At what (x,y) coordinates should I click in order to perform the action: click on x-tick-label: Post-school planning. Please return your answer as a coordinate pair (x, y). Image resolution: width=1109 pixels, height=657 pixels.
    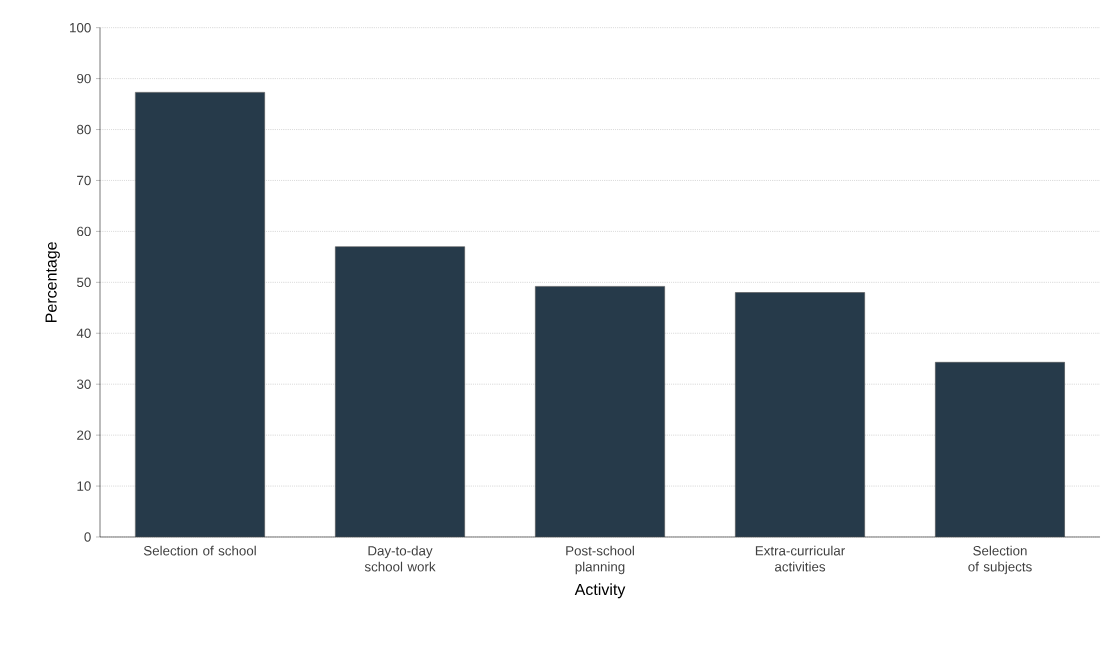
    Looking at the image, I should click on (600, 560).